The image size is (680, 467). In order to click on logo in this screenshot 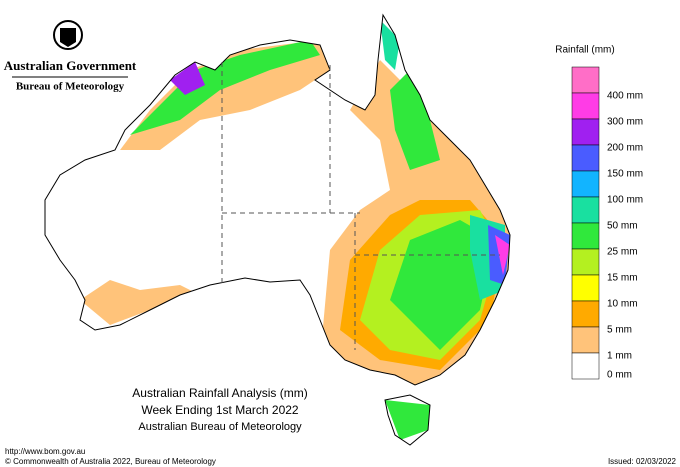, I will do `click(68, 35)`.